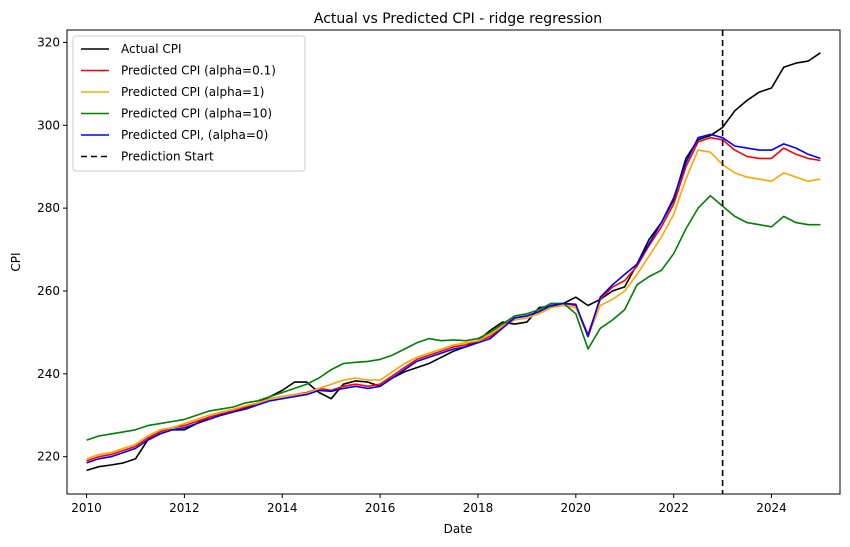  I want to click on y-axis-ticks: 220 240 260 280 300 320, so click(52, 249).